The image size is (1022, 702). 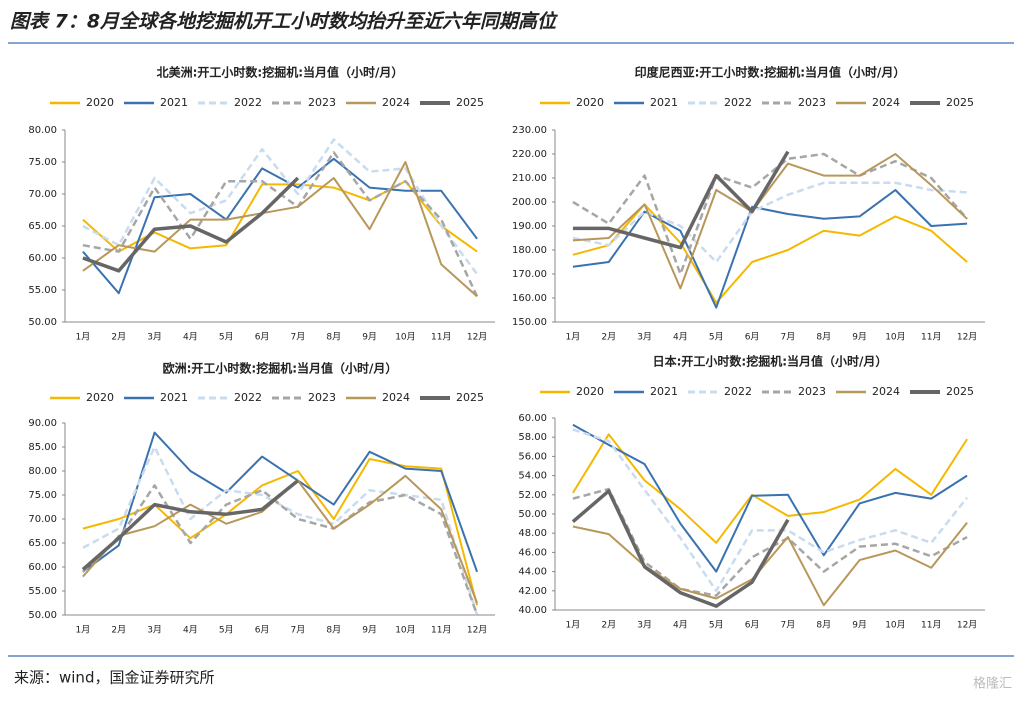 What do you see at coordinates (532, 591) in the screenshot?
I see `y-tick-label: 42.00` at bounding box center [532, 591].